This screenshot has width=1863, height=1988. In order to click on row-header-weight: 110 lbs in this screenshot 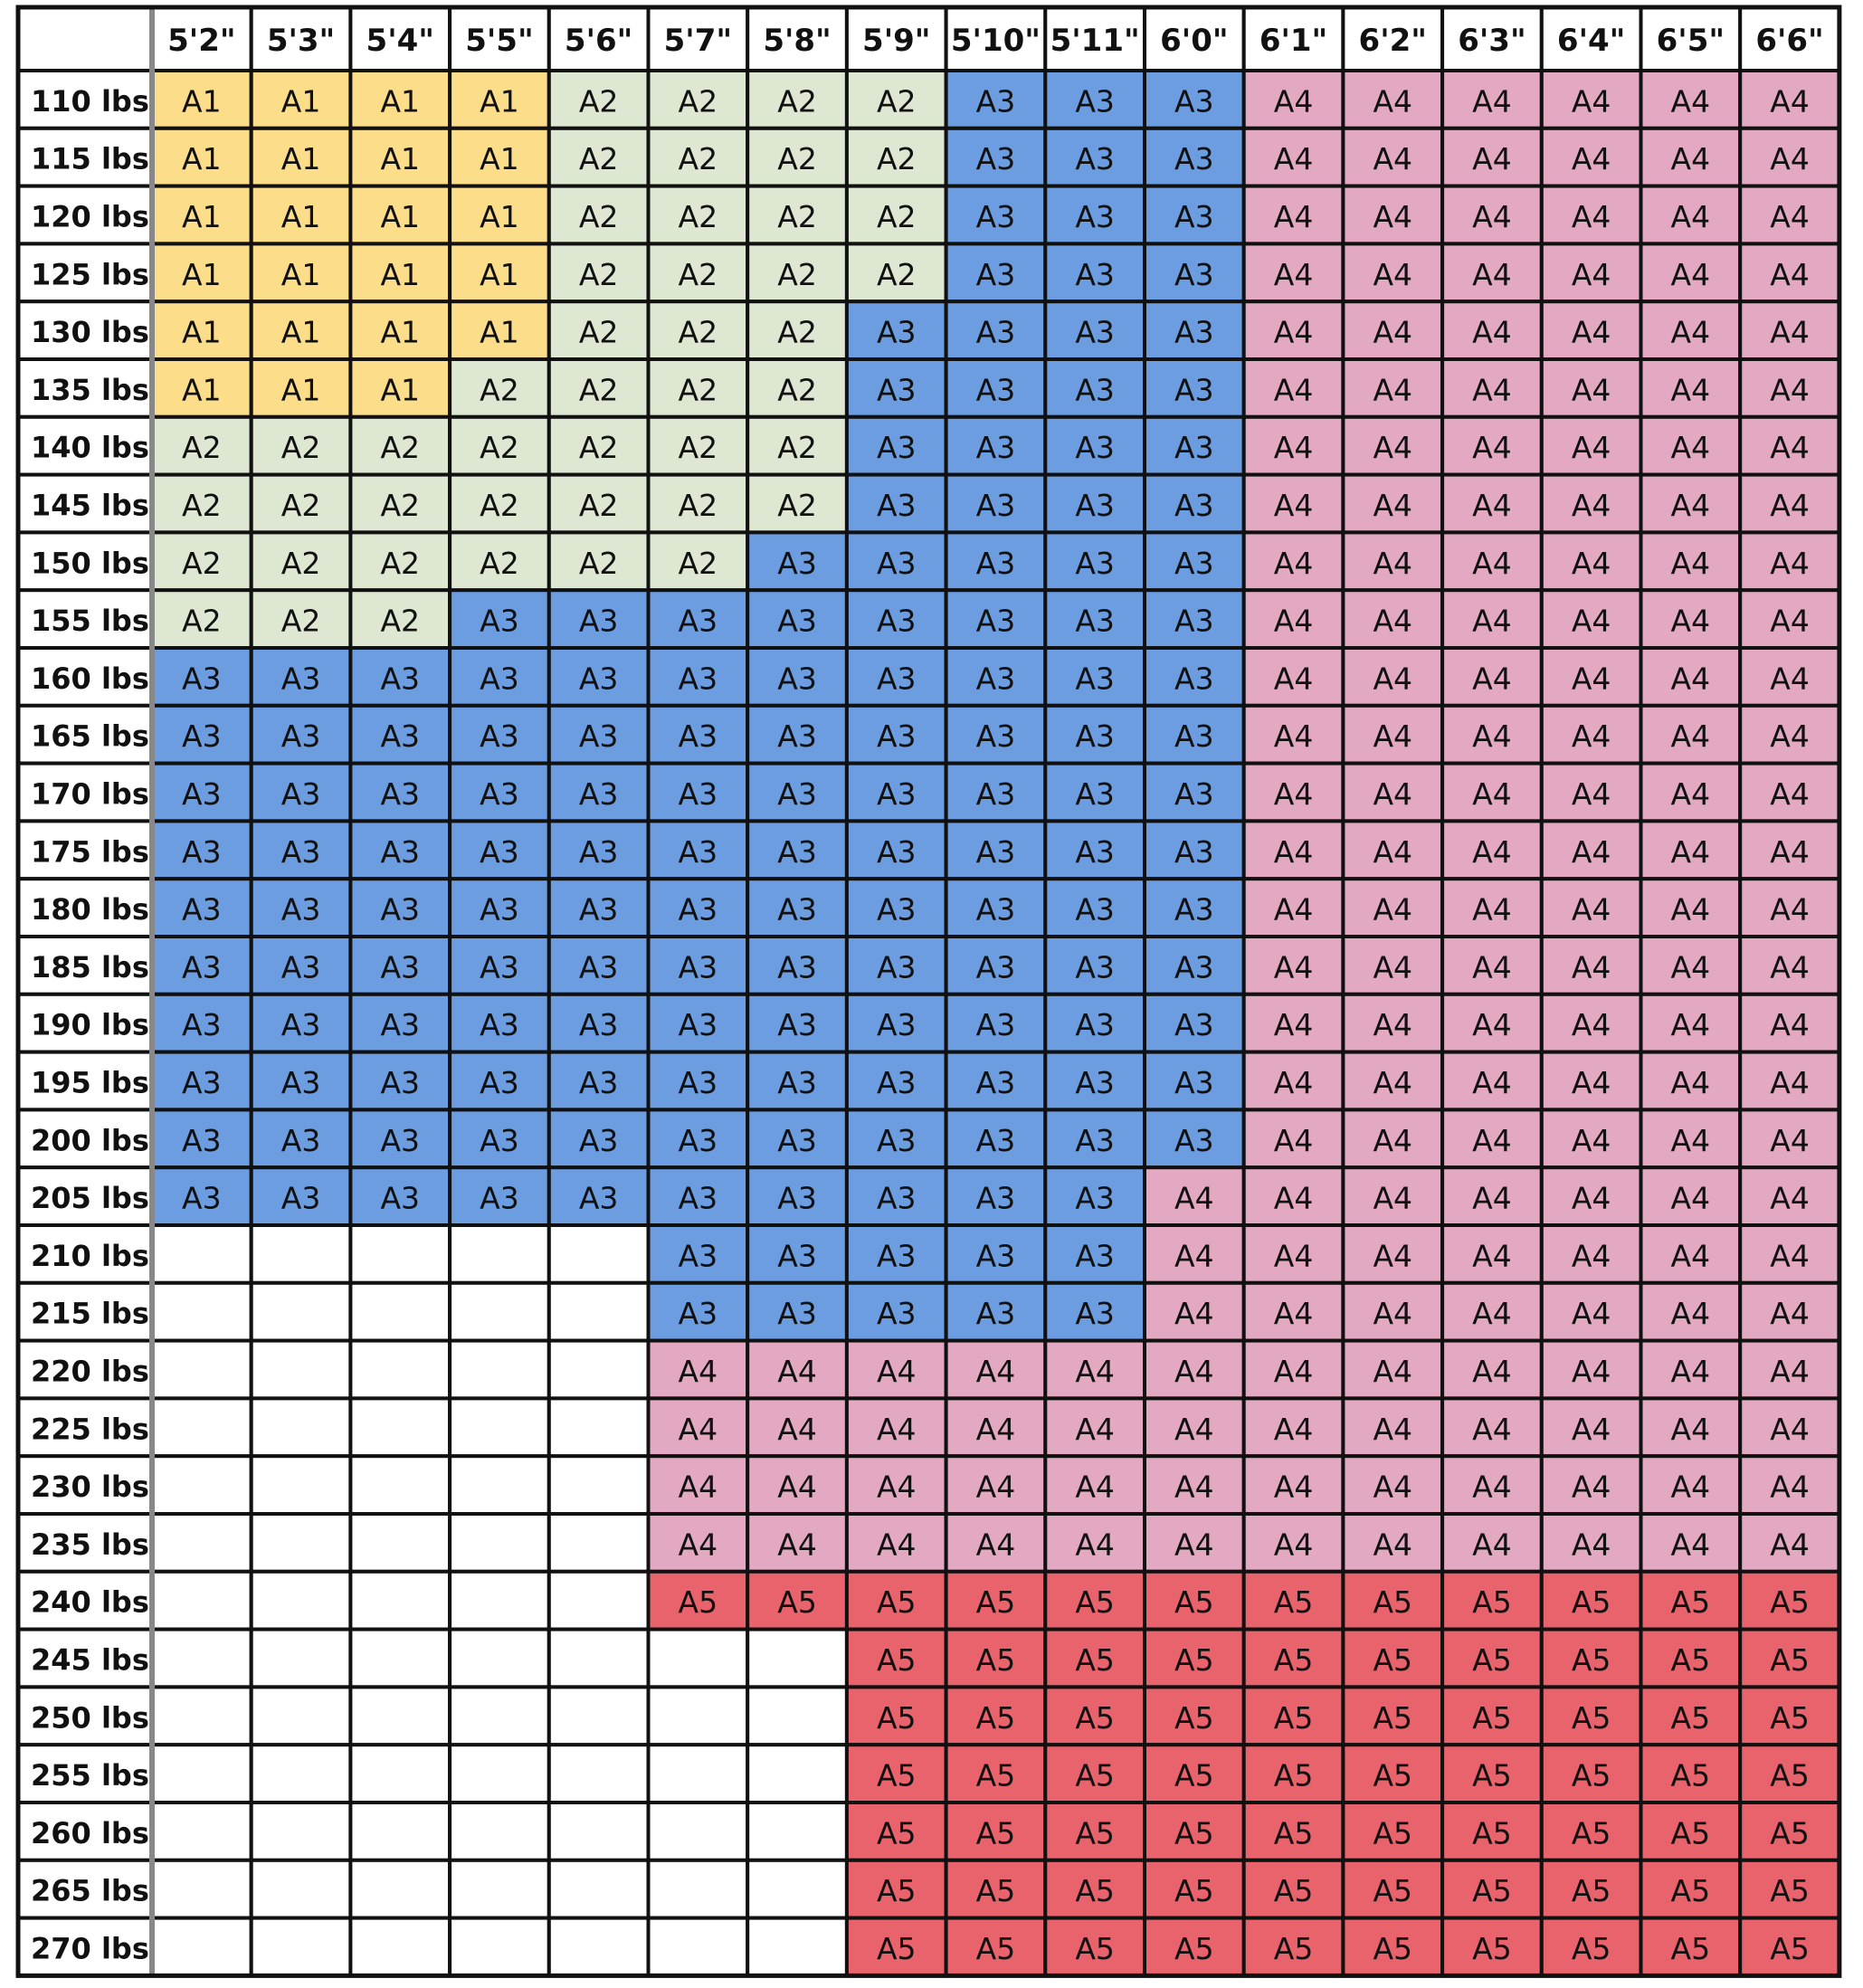, I will do `click(90, 101)`.